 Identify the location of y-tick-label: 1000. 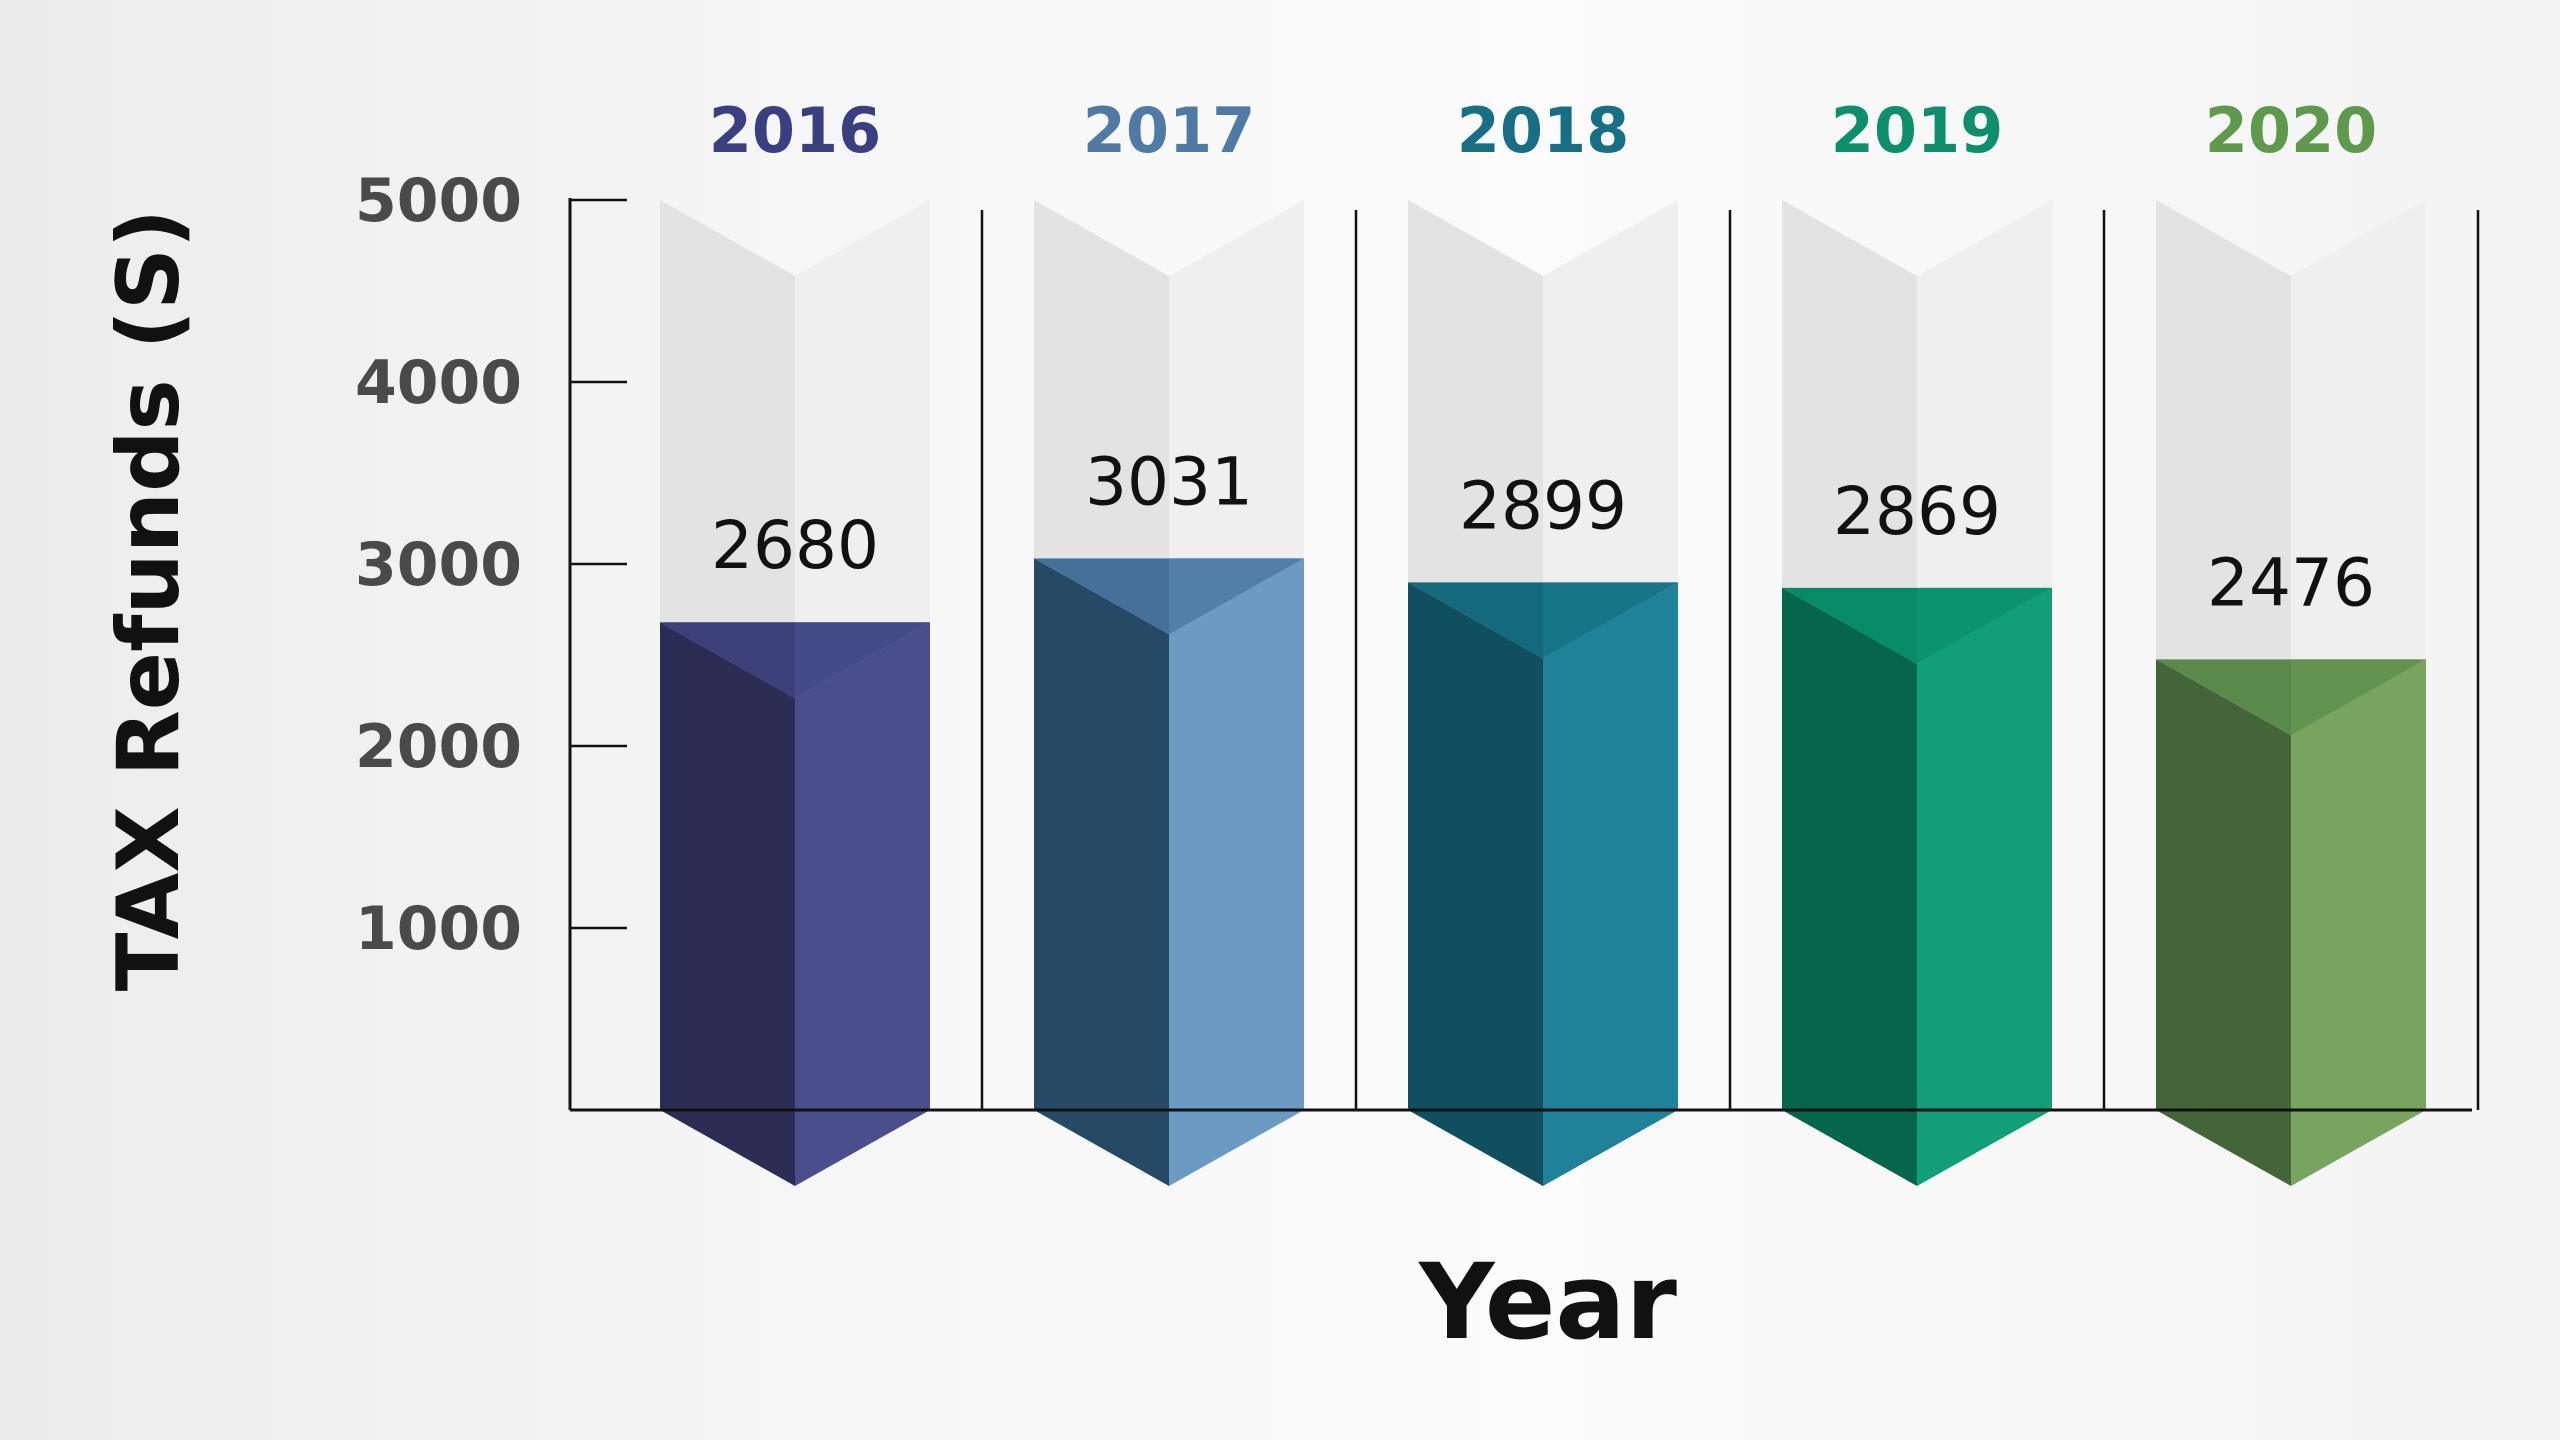
(438, 929).